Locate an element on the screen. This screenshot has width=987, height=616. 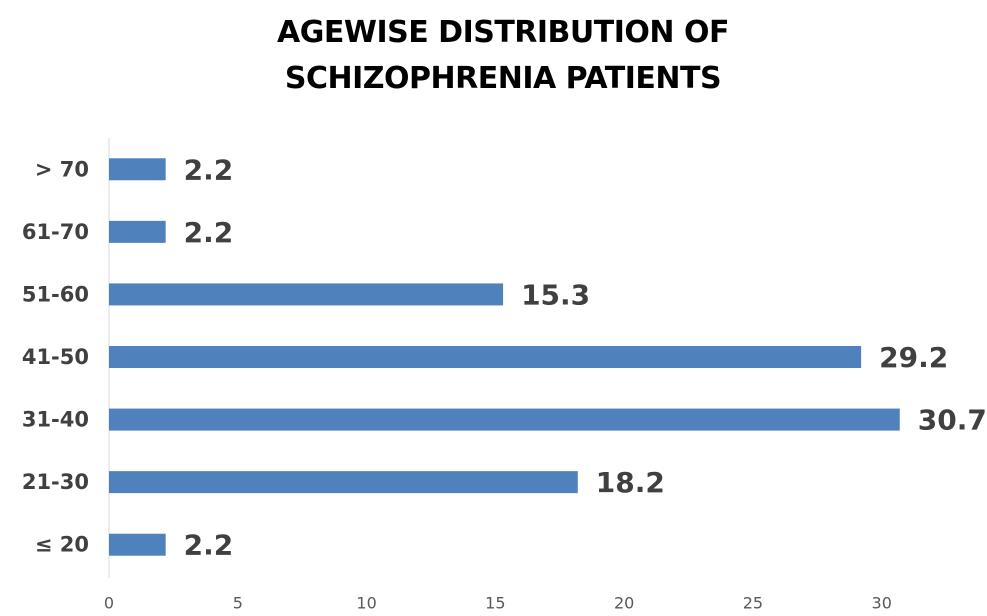
y-tick-label: > 70 is located at coordinates (62, 169).